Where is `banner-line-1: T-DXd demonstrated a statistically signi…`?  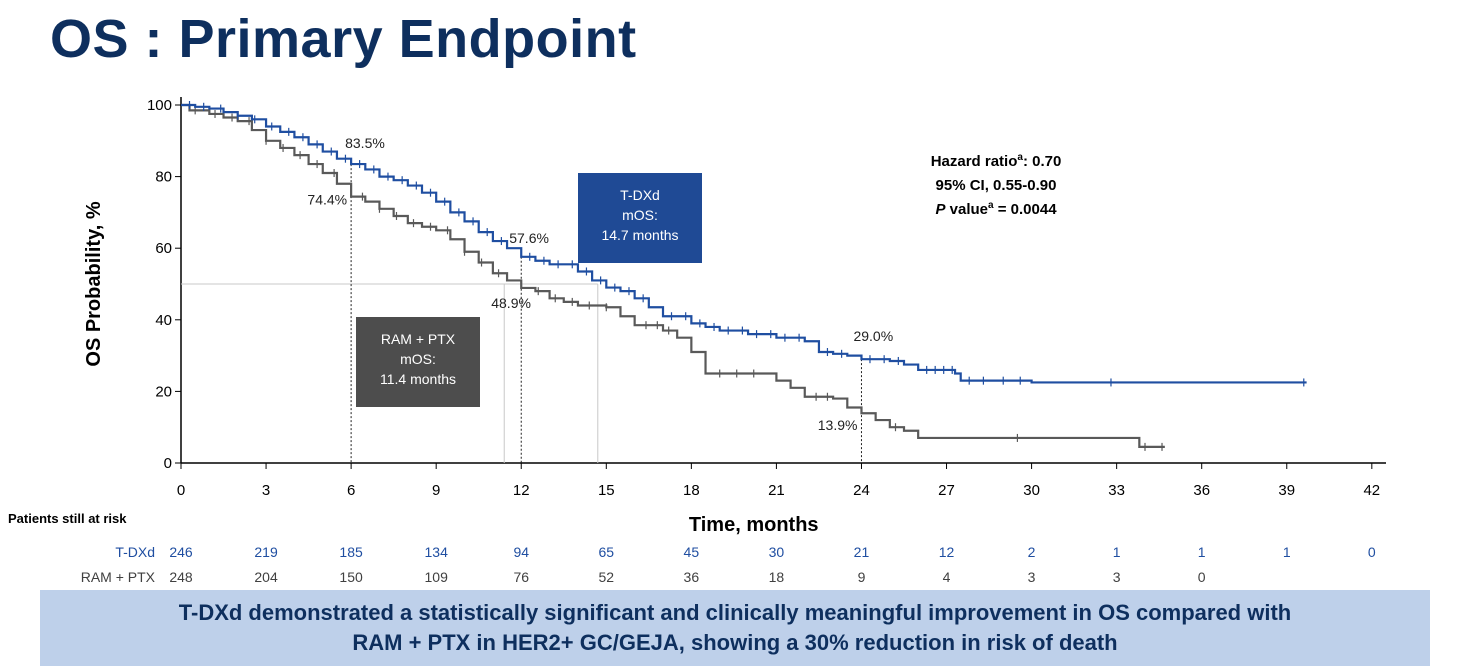 banner-line-1: T-DXd demonstrated a statistically signi… is located at coordinates (735, 612).